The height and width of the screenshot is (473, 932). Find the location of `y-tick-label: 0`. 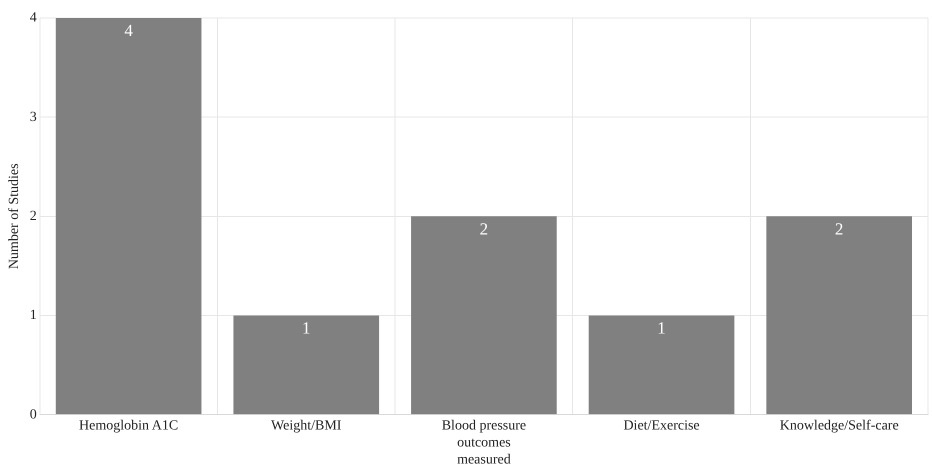

y-tick-label: 0 is located at coordinates (33, 414).